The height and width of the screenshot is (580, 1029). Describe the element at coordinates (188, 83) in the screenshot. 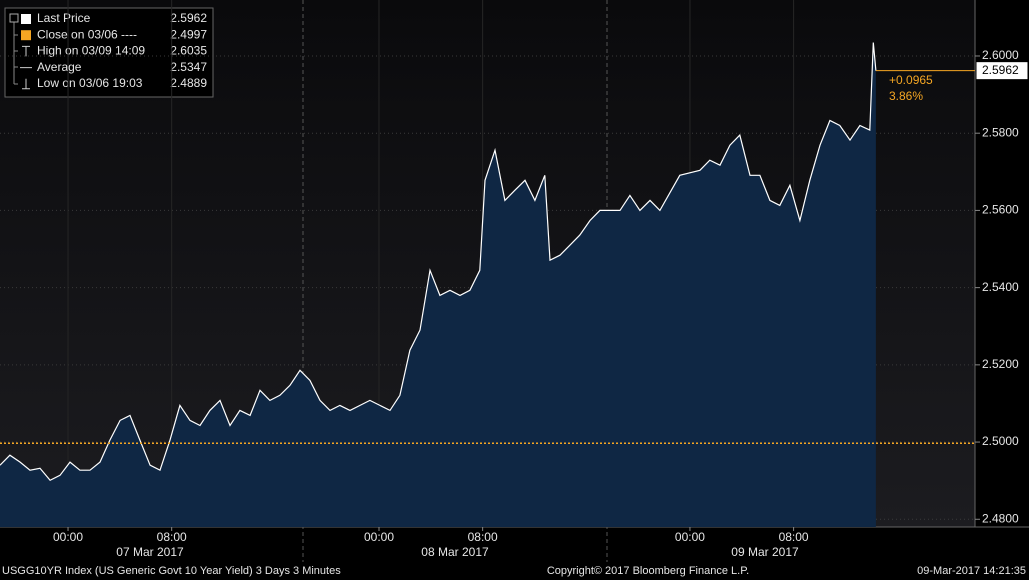

I see `legend-value: 2.4889` at that location.